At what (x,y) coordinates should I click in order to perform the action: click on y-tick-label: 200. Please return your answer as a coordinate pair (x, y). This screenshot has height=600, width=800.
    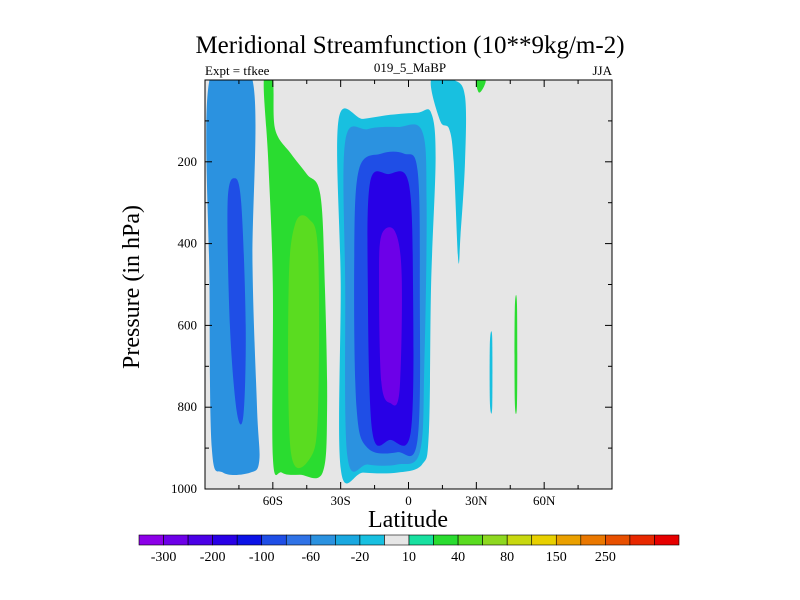
    Looking at the image, I should click on (188, 161).